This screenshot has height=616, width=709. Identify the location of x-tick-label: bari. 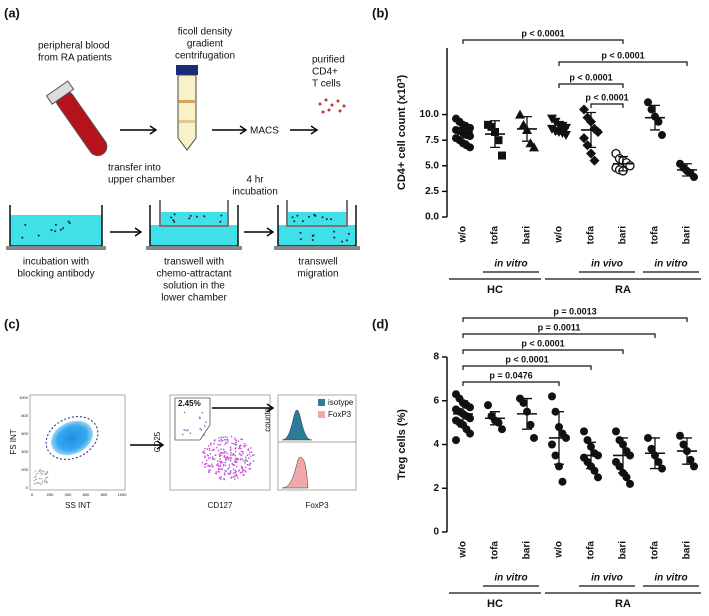
(527, 550).